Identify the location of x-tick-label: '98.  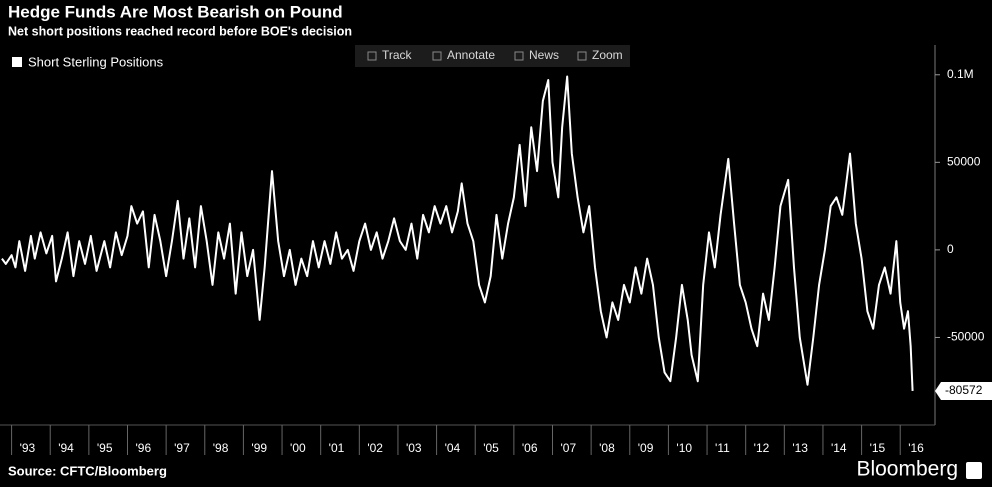
(221, 448).